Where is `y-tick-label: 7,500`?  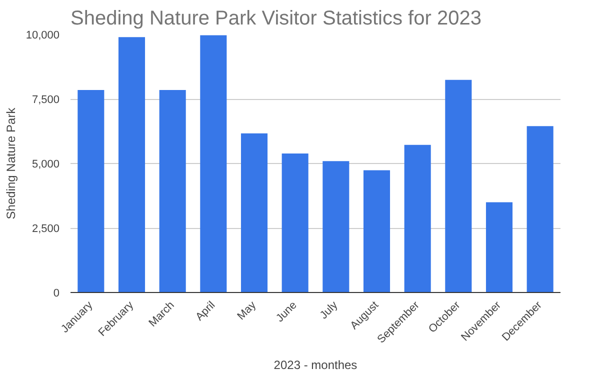 y-tick-label: 7,500 is located at coordinates (46, 100).